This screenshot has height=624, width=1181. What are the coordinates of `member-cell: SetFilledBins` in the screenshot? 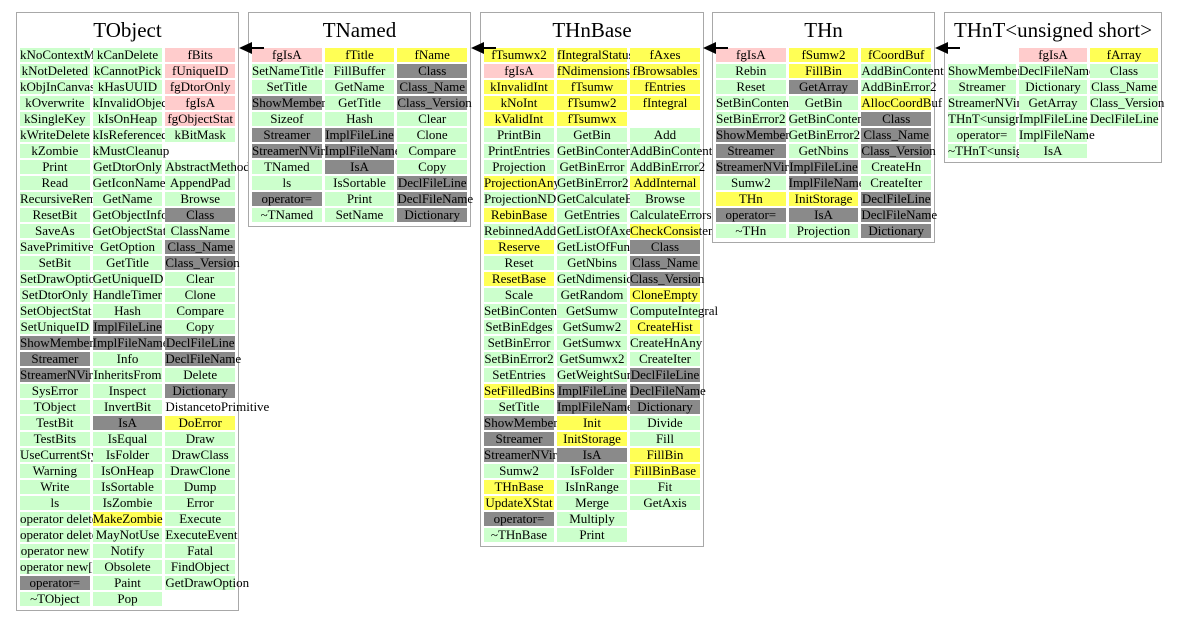 It's located at (519, 390).